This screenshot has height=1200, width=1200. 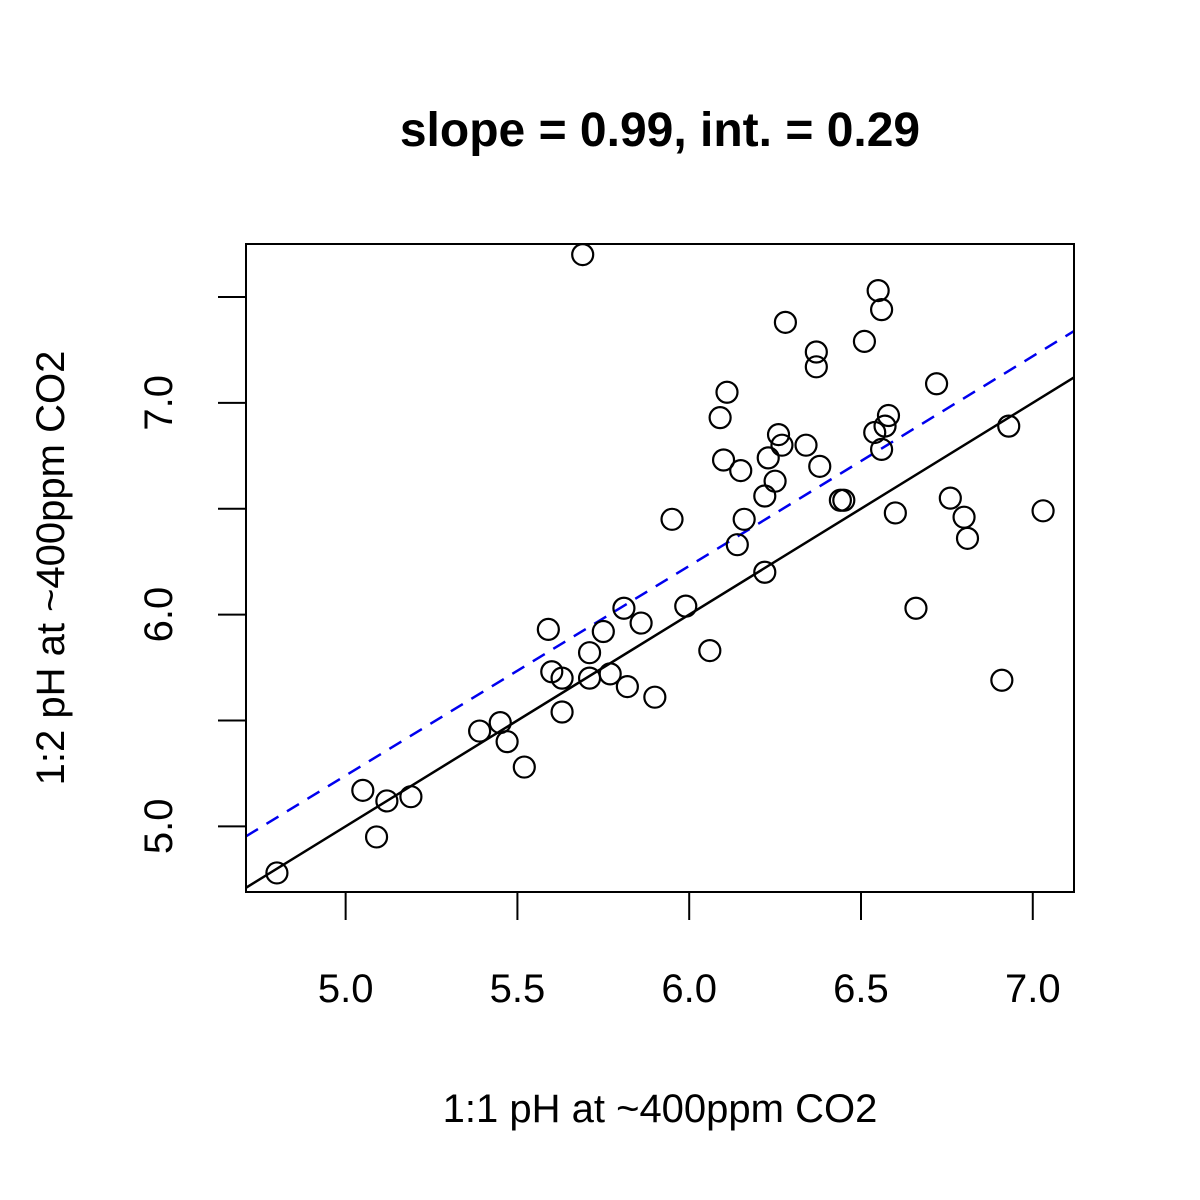 What do you see at coordinates (159, 827) in the screenshot?
I see `y-tick-label: 5.0` at bounding box center [159, 827].